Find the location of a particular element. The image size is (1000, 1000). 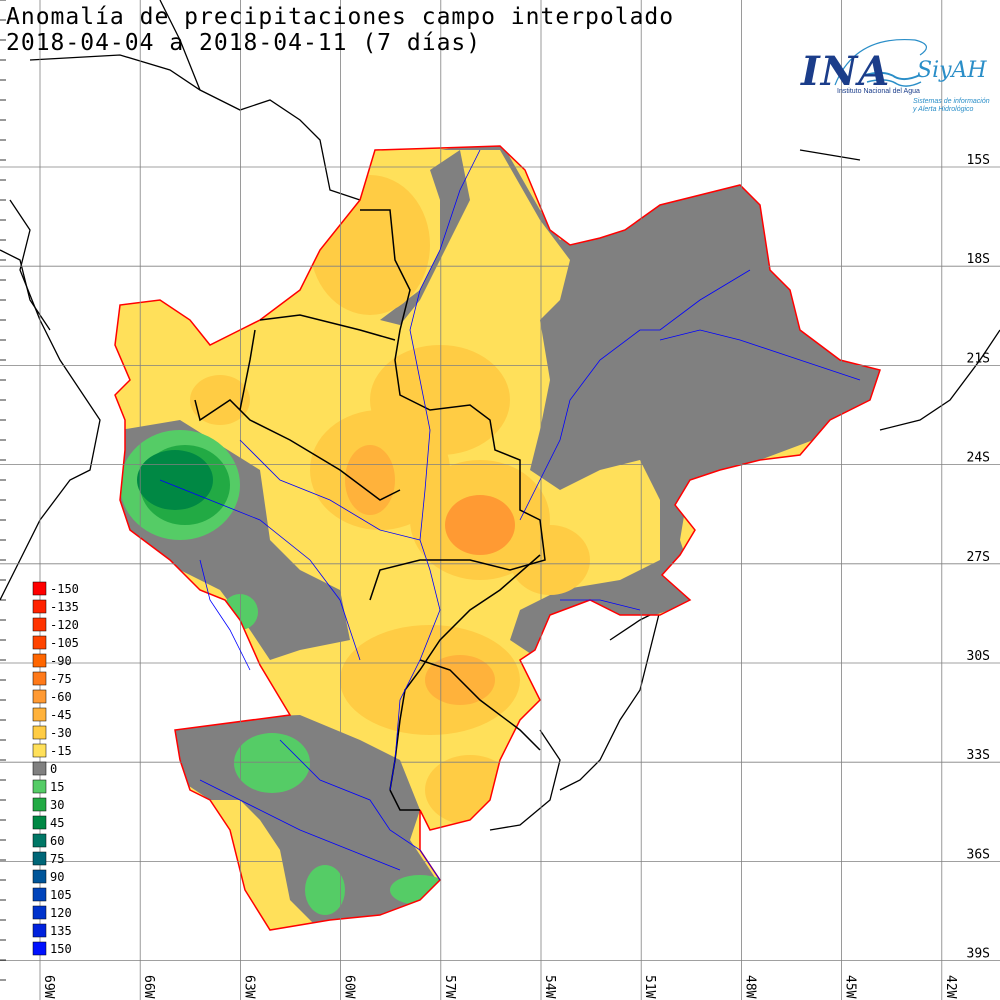

legend-label: 45 is located at coordinates (57, 823).